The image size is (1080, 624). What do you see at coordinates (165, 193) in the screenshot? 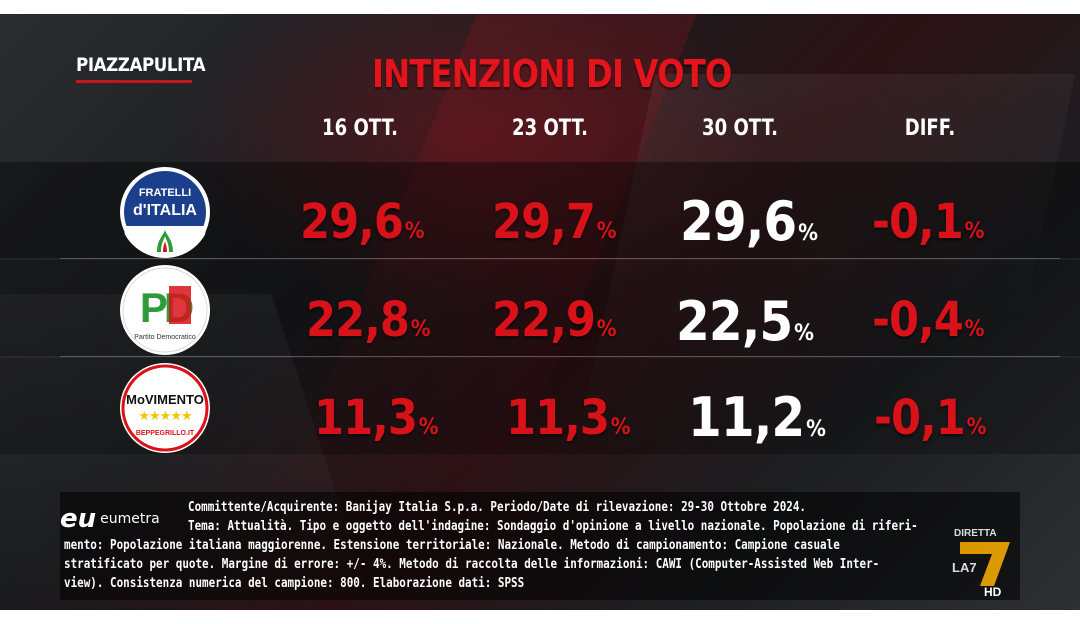
I see `fdi-logo-line1: FRATELLI` at bounding box center [165, 193].